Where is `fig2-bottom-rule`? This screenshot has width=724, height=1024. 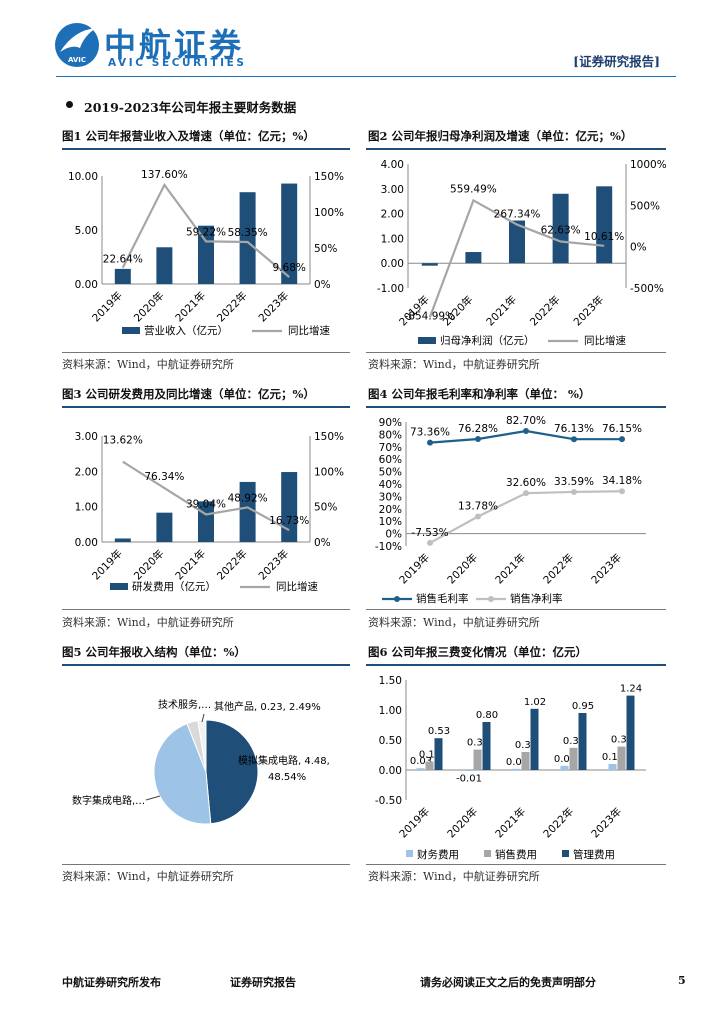 fig2-bottom-rule is located at coordinates (516, 352).